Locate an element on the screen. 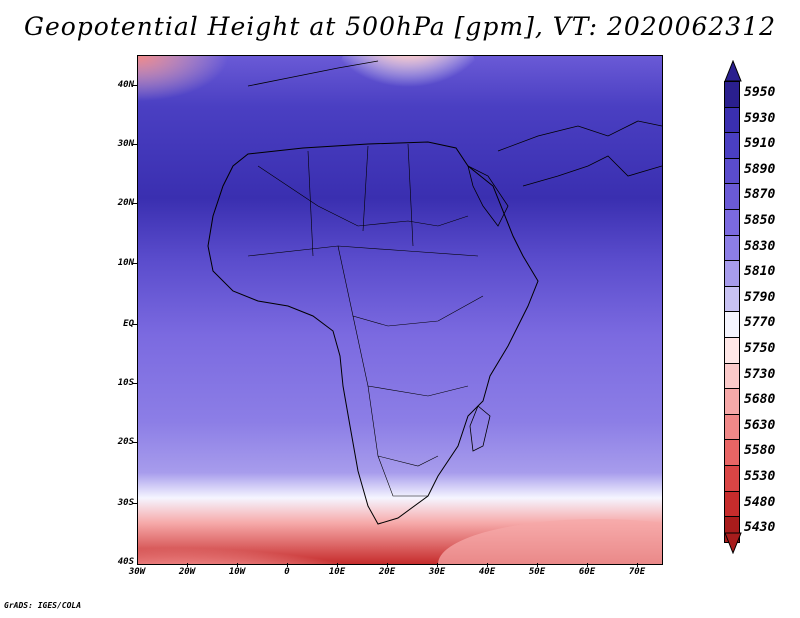 This screenshot has height=618, width=800. red-sea-outline is located at coordinates (488, 196).